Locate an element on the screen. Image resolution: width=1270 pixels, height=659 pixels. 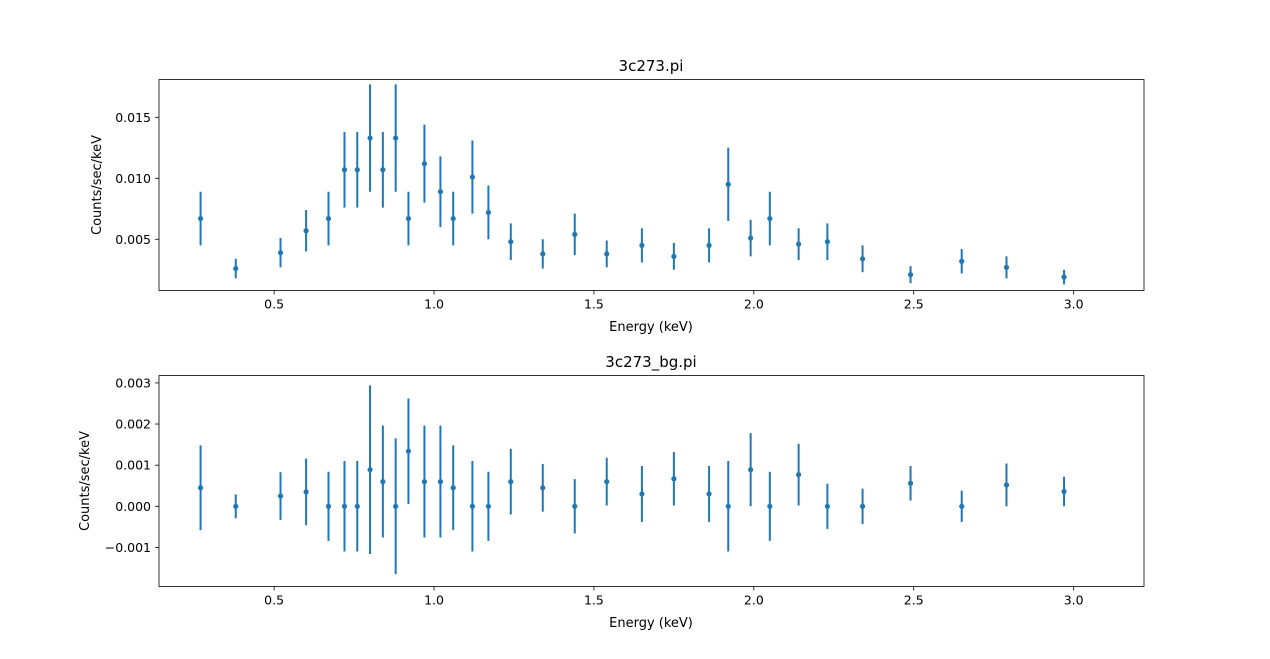
y-tick-label: 0.001 is located at coordinates (133, 465).